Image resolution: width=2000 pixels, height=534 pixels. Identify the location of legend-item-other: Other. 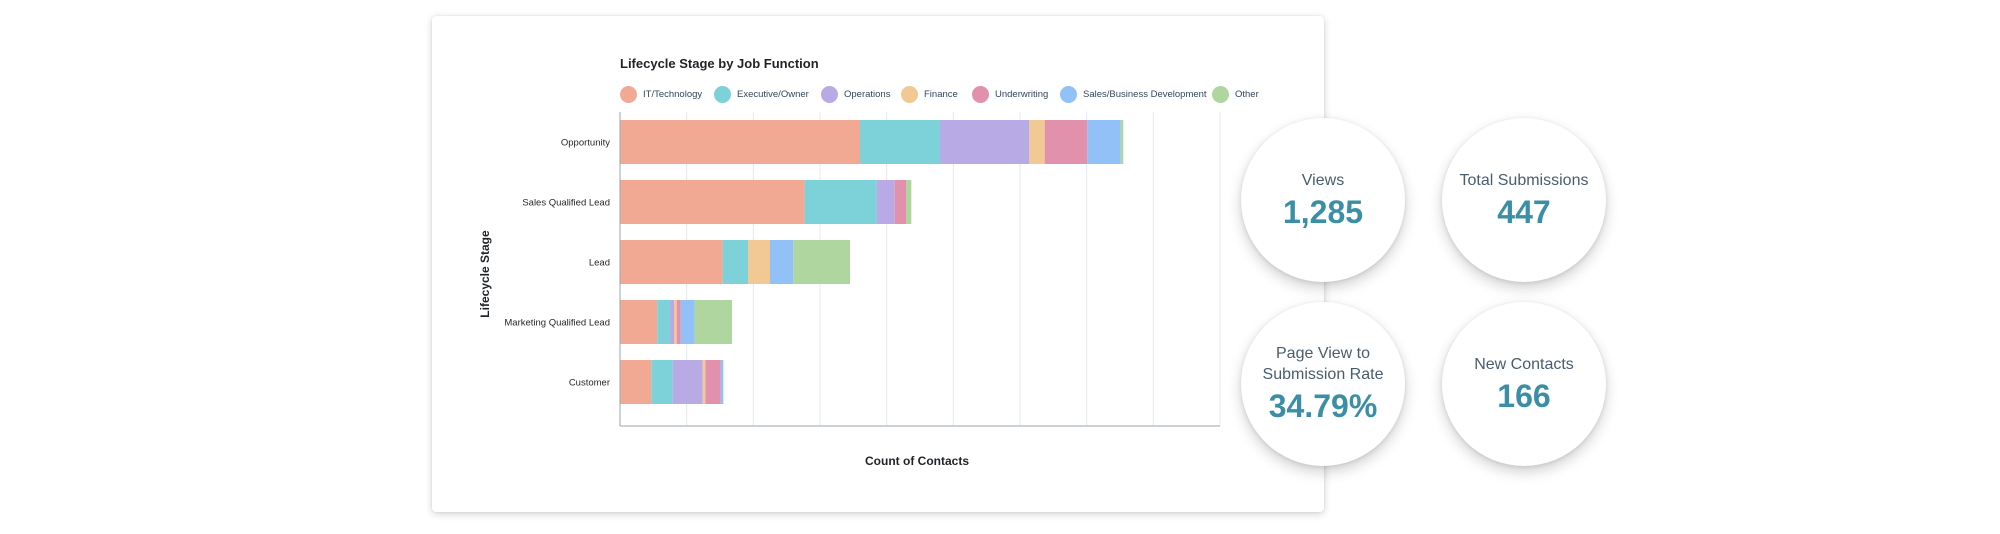
(1235, 94).